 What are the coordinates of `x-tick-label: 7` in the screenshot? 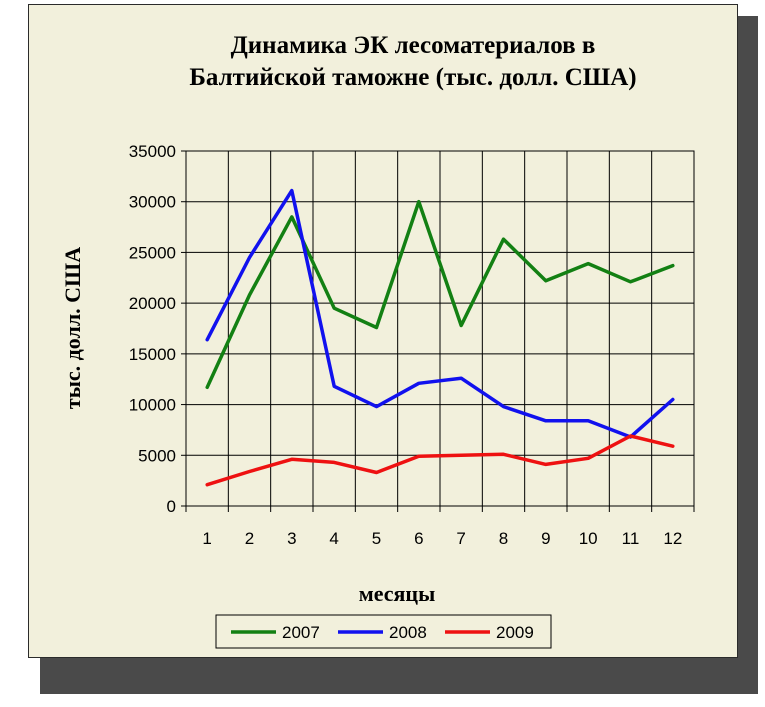 It's located at (460, 538).